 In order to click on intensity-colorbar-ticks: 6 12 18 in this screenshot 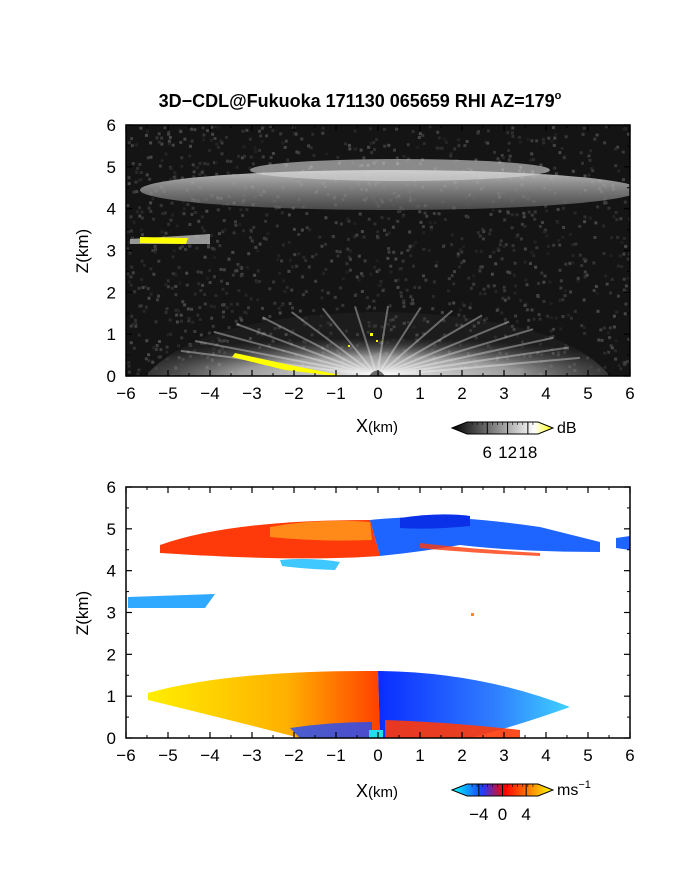, I will do `click(504, 442)`.